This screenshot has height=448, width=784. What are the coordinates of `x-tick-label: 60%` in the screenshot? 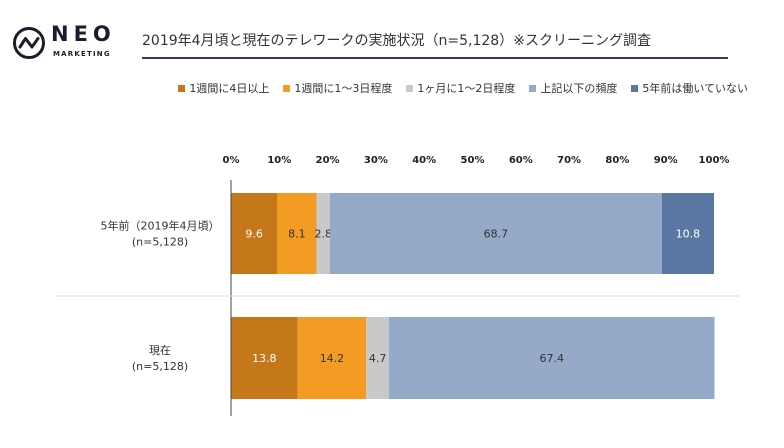 It's located at (521, 160).